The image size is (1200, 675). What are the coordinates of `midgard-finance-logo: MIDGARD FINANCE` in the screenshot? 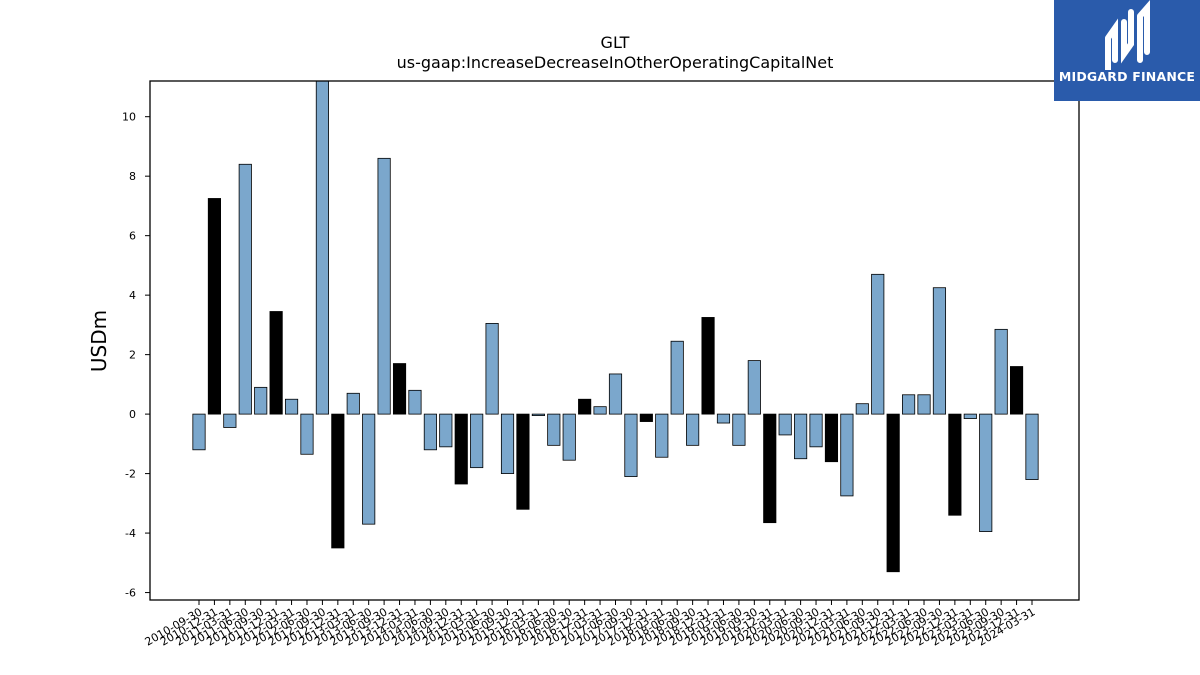 It's located at (1127, 50).